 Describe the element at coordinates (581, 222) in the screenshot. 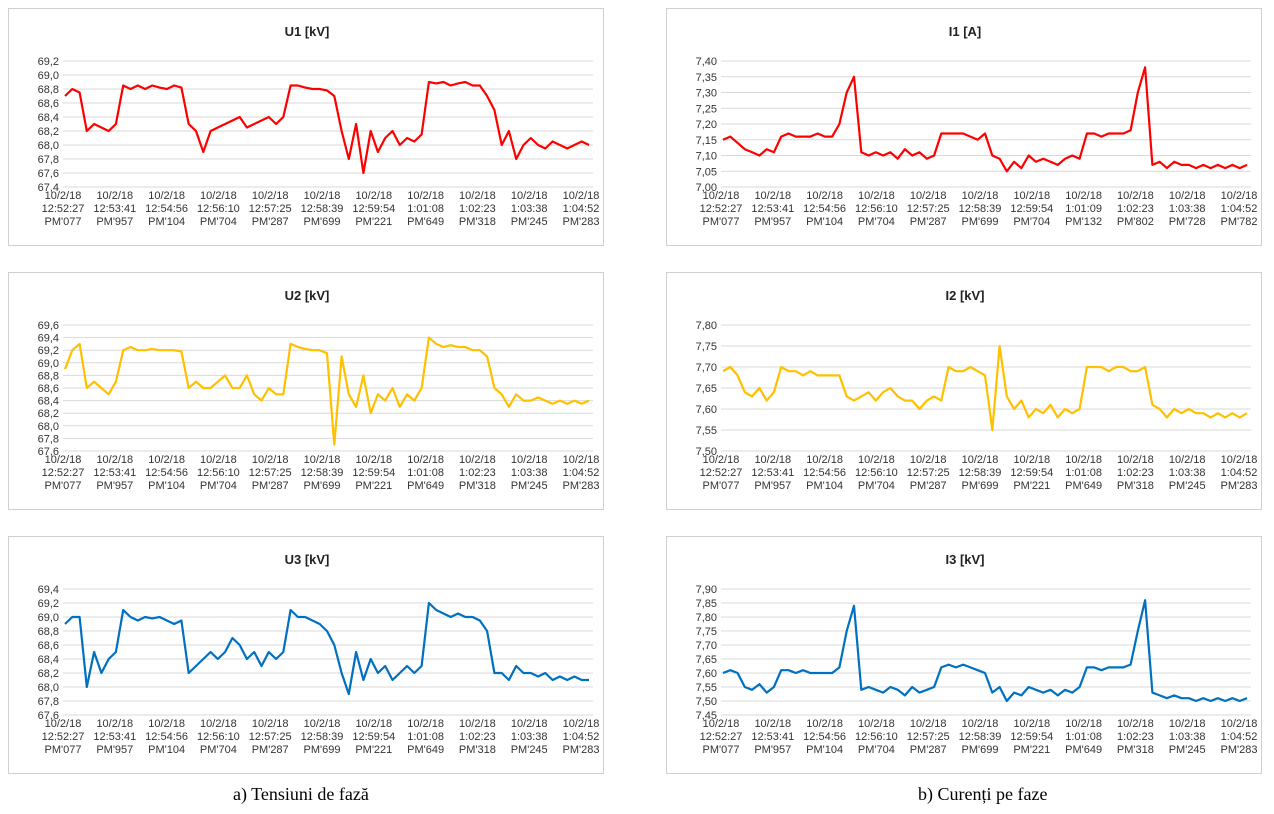

I see `x-tick-label: PM'283` at that location.